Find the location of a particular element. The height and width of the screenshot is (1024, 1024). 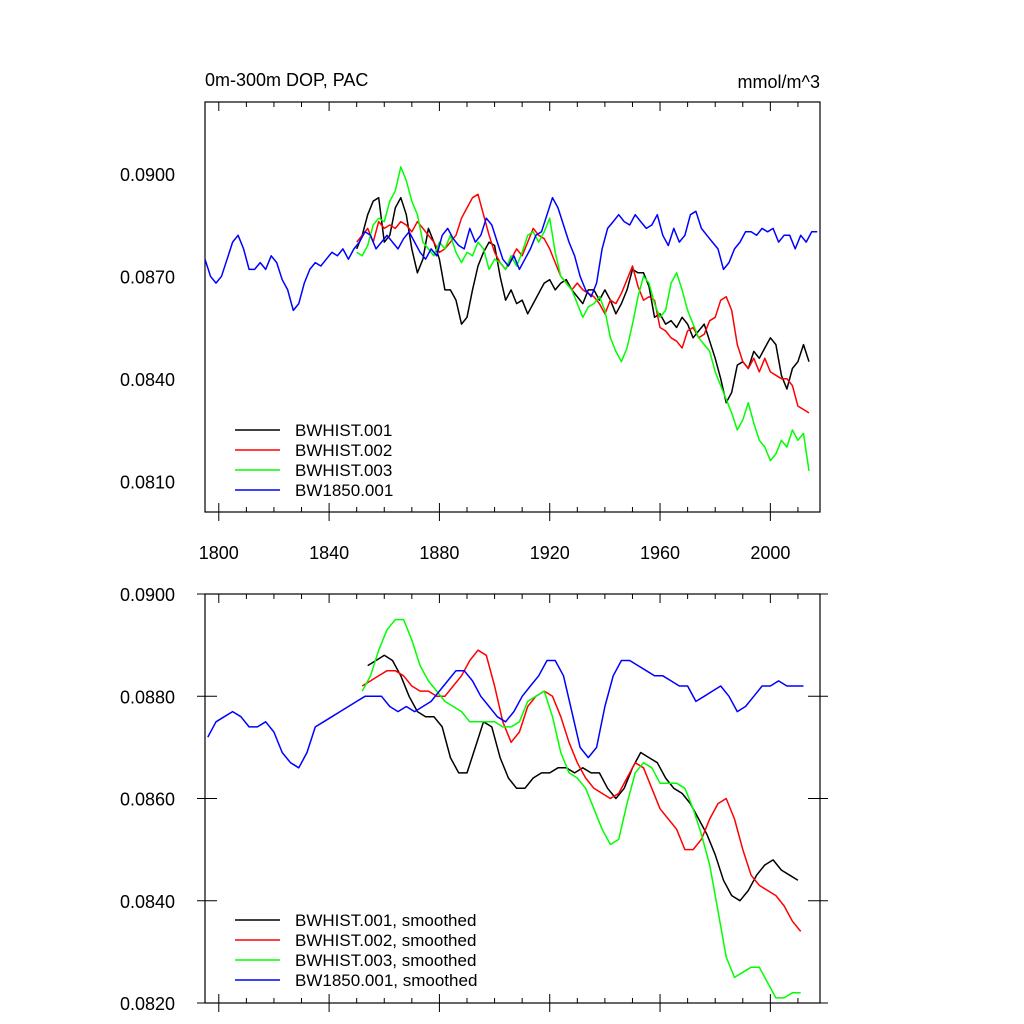

units-label: mmol/m^3 is located at coordinates (779, 82).